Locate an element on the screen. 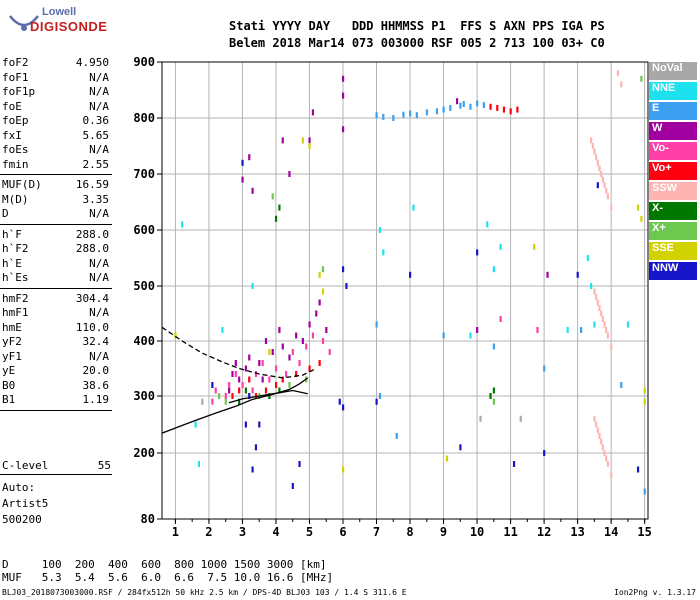  param-name: yF2 is located at coordinates (12, 341).